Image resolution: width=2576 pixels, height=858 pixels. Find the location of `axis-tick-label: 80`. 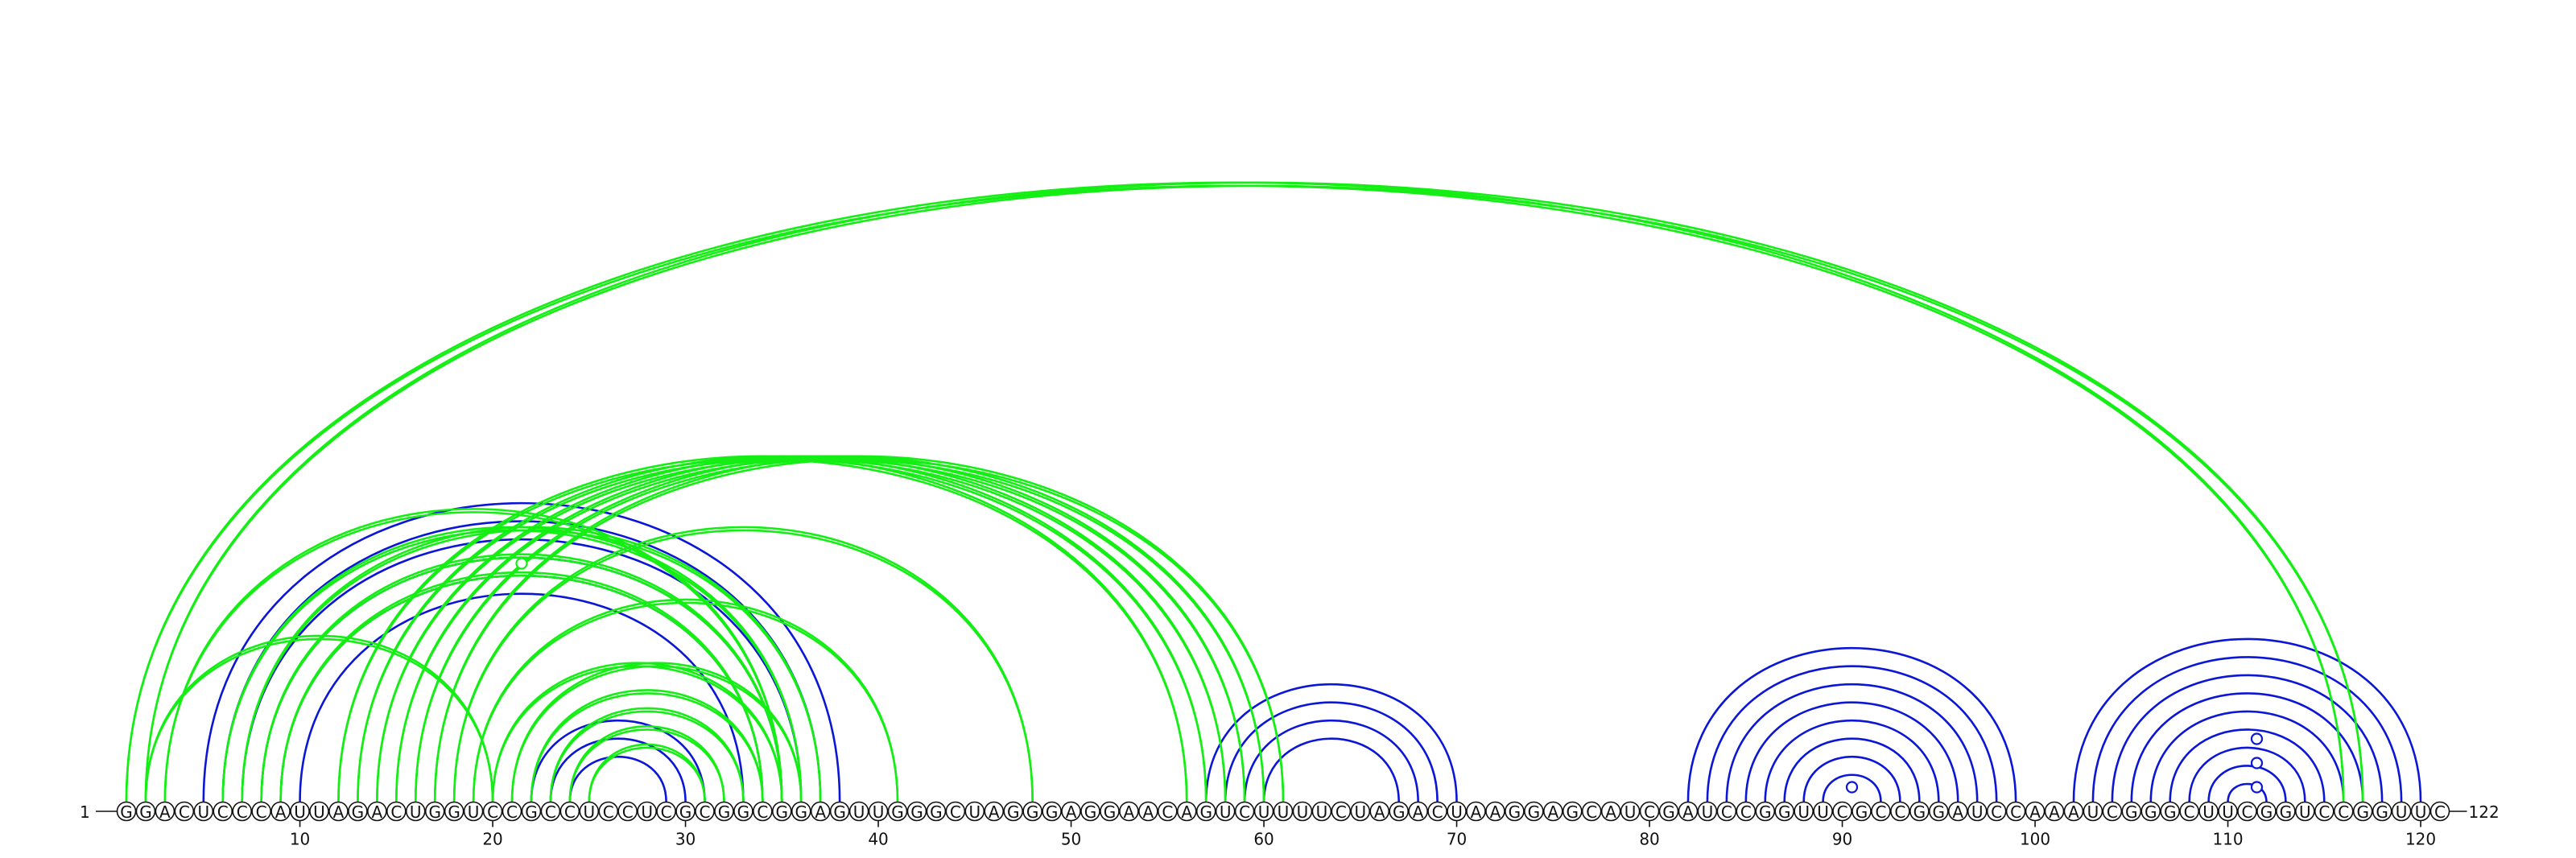

axis-tick-label: 80 is located at coordinates (1649, 839).